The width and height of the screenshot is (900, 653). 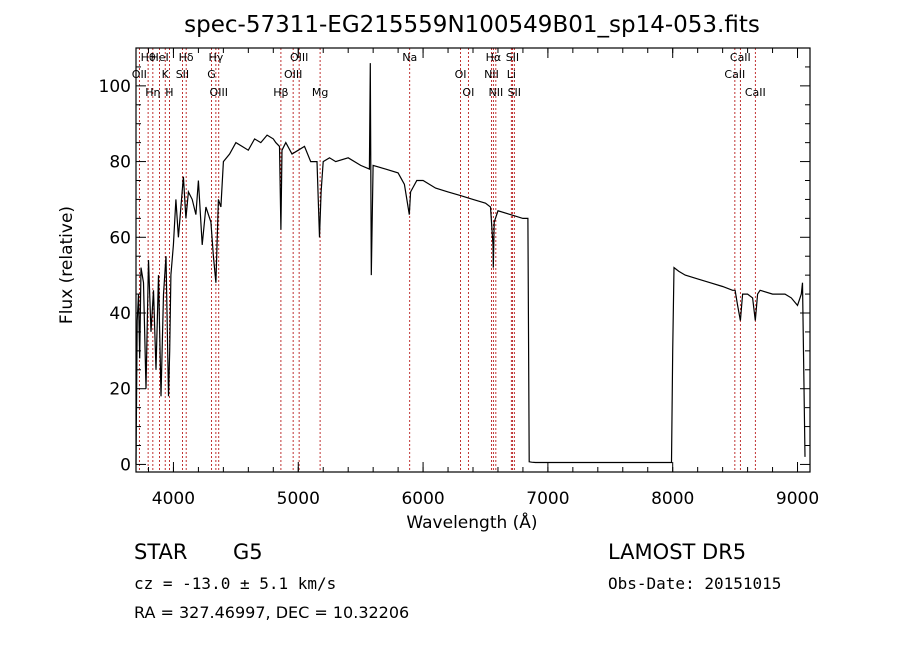 I want to click on y-tick-label: 100, so click(x=115, y=87).